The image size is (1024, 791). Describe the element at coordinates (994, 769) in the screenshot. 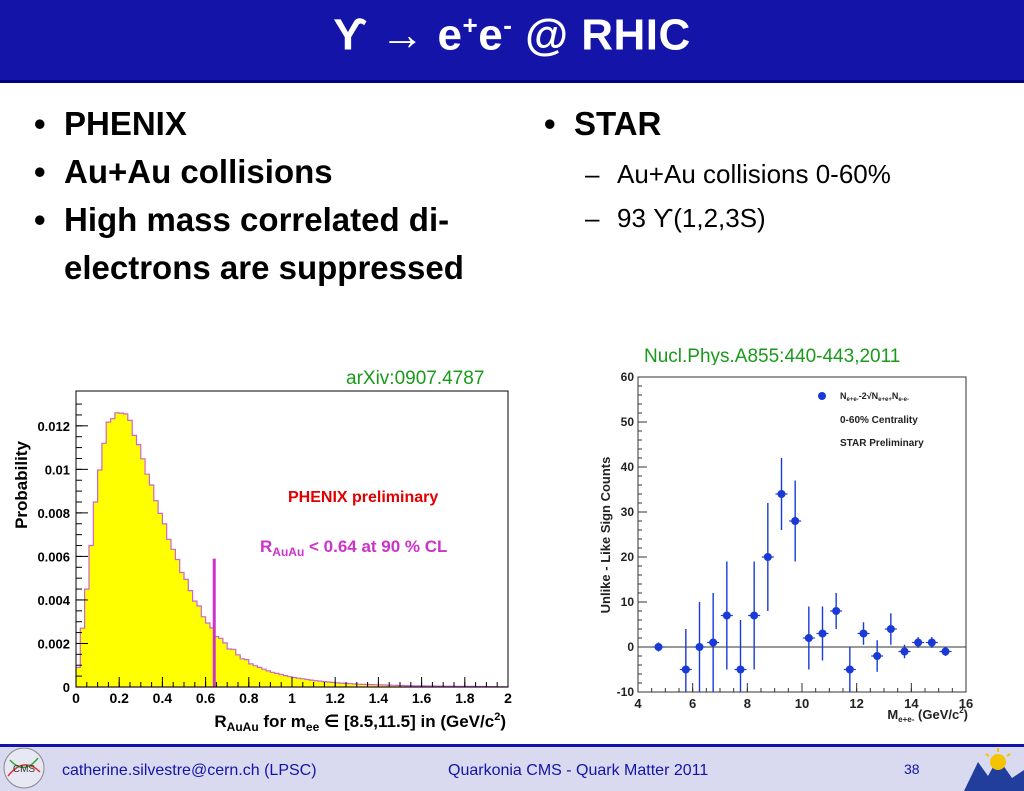

I see `qm-logo-icon` at that location.